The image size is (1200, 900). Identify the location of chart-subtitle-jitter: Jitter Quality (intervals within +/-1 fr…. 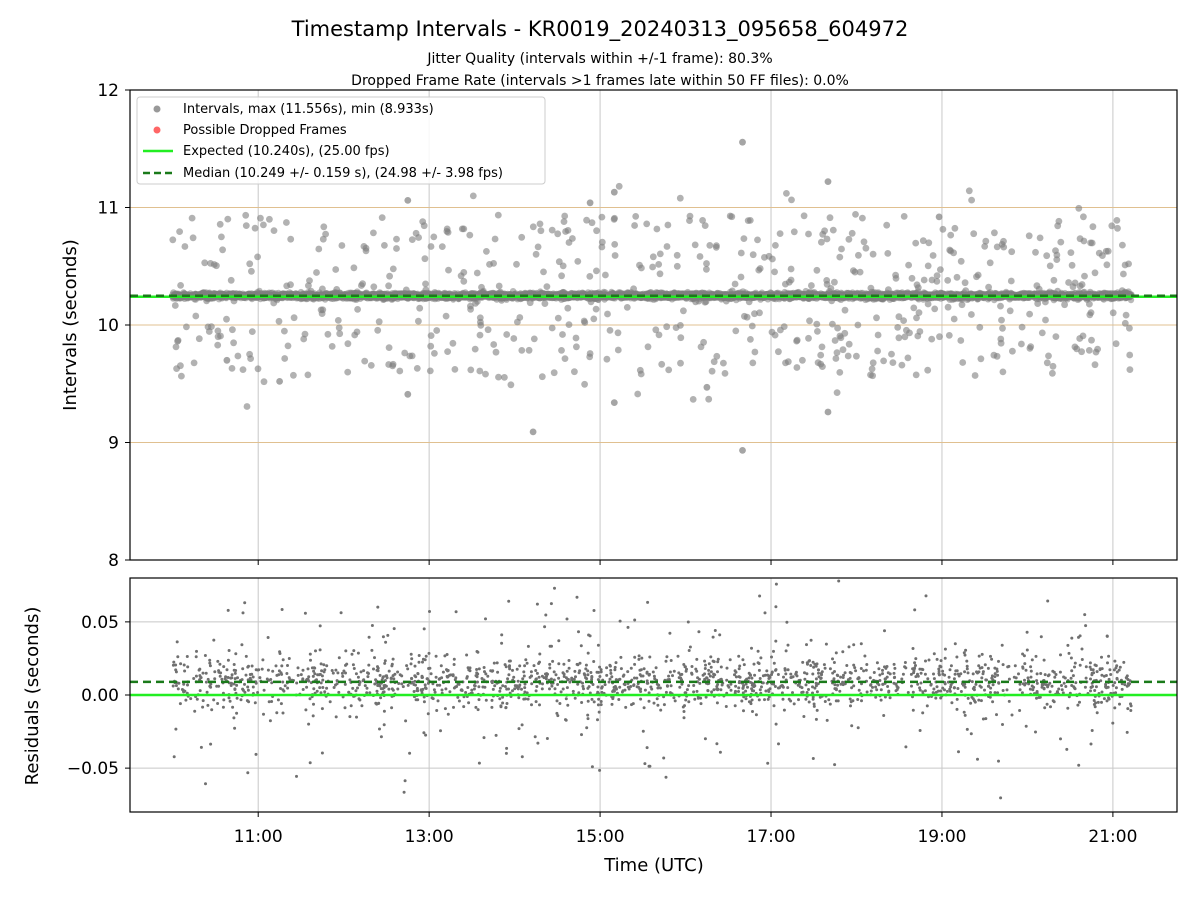
(599, 59).